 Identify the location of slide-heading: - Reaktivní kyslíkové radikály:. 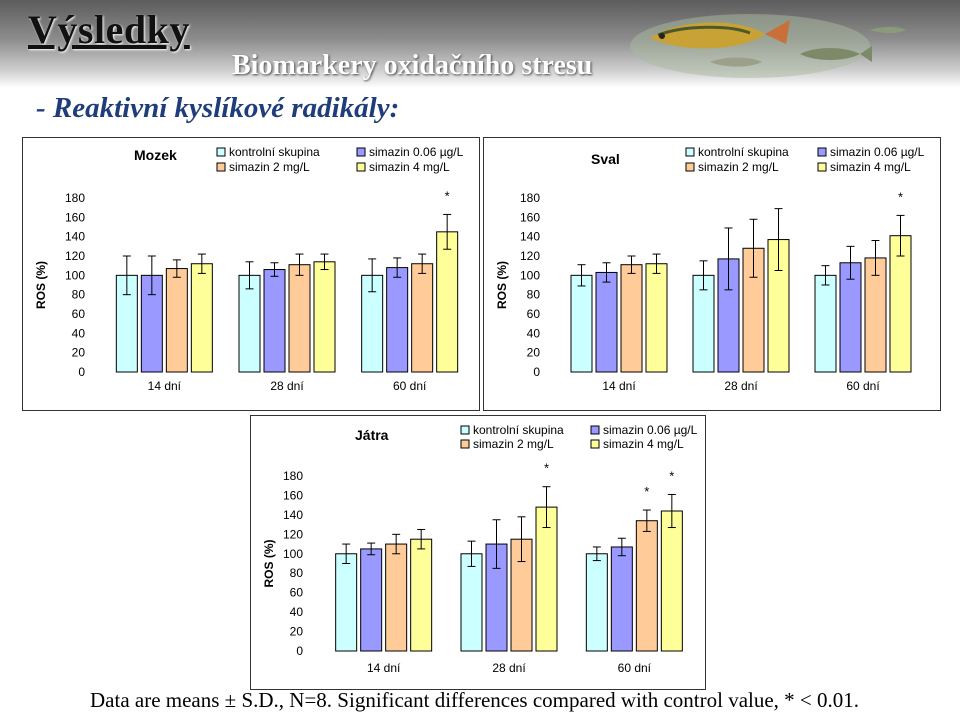
(218, 108).